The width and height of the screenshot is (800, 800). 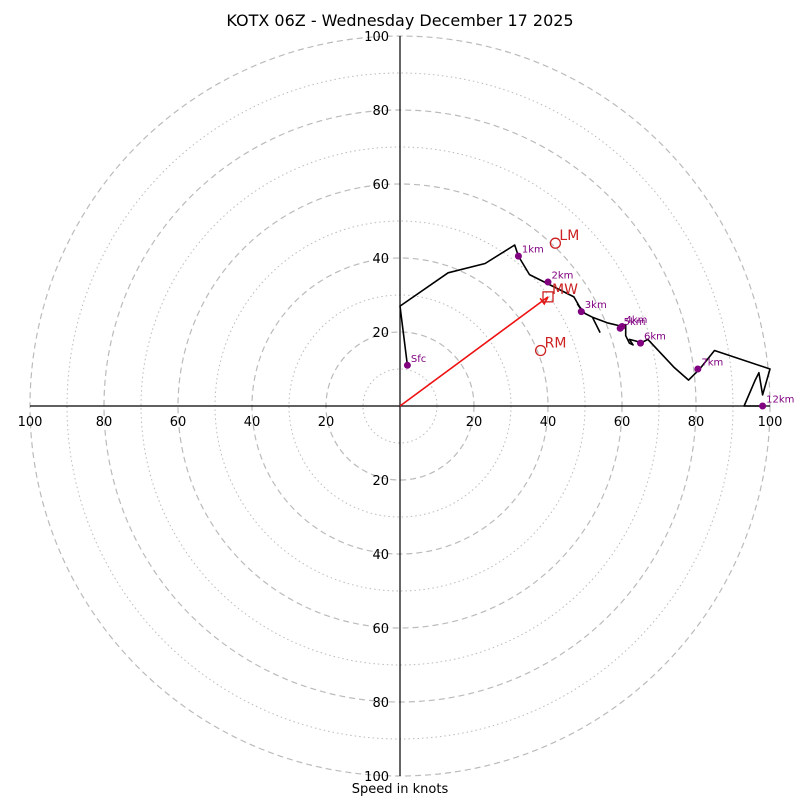 What do you see at coordinates (780, 400) in the screenshot?
I see `height-label-12km: 12km` at bounding box center [780, 400].